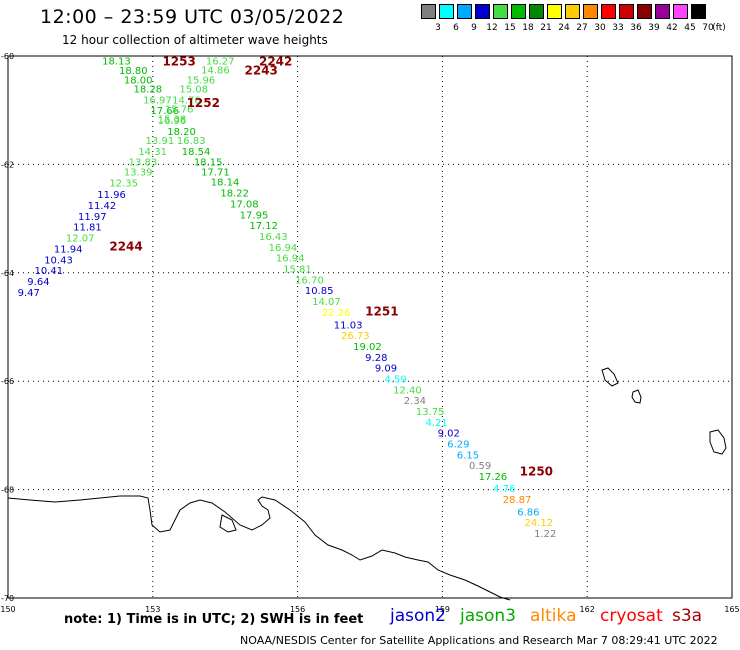  What do you see at coordinates (160, 141) in the screenshot?
I see `wave-height-value: 13.91` at bounding box center [160, 141].